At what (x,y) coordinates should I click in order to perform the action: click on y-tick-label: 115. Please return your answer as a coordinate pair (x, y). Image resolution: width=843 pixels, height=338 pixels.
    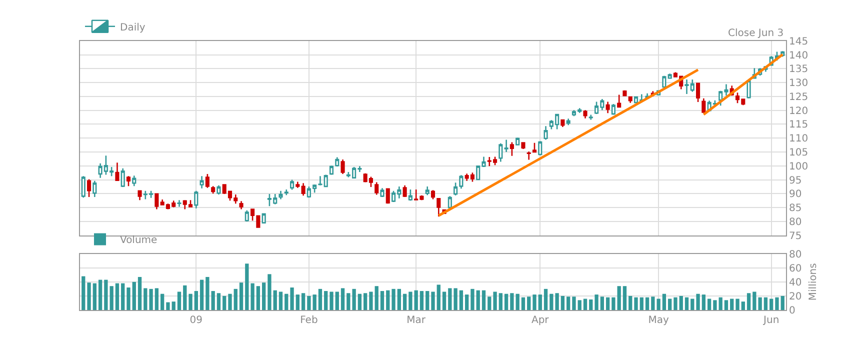
    Looking at the image, I should click on (798, 125).